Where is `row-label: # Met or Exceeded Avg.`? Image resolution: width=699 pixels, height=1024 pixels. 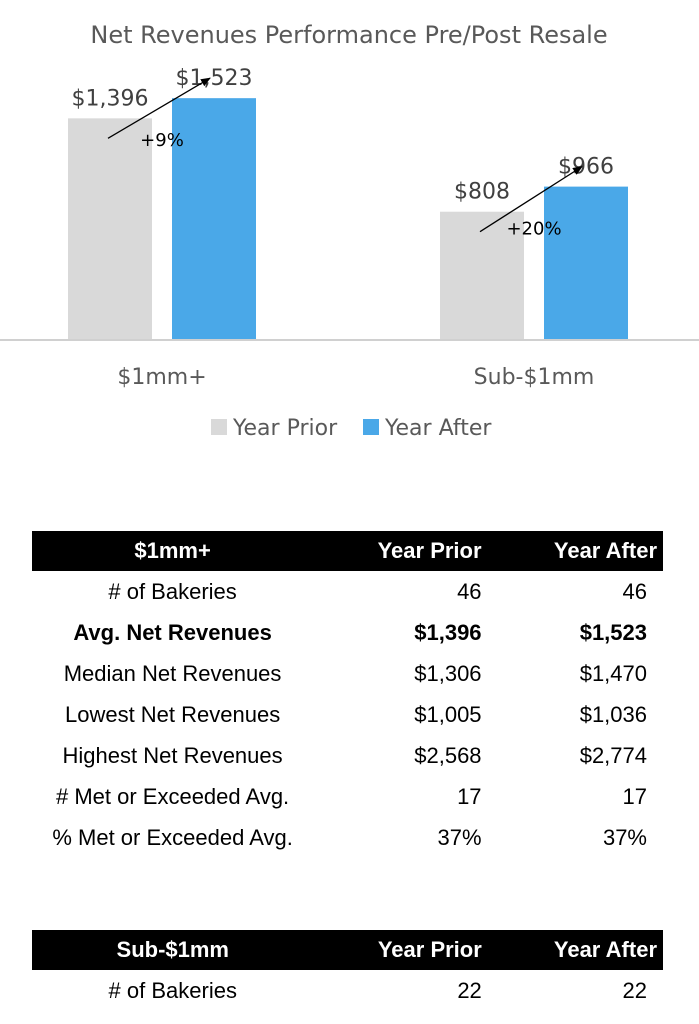
row-label: # Met or Exceeded Avg. is located at coordinates (172, 796).